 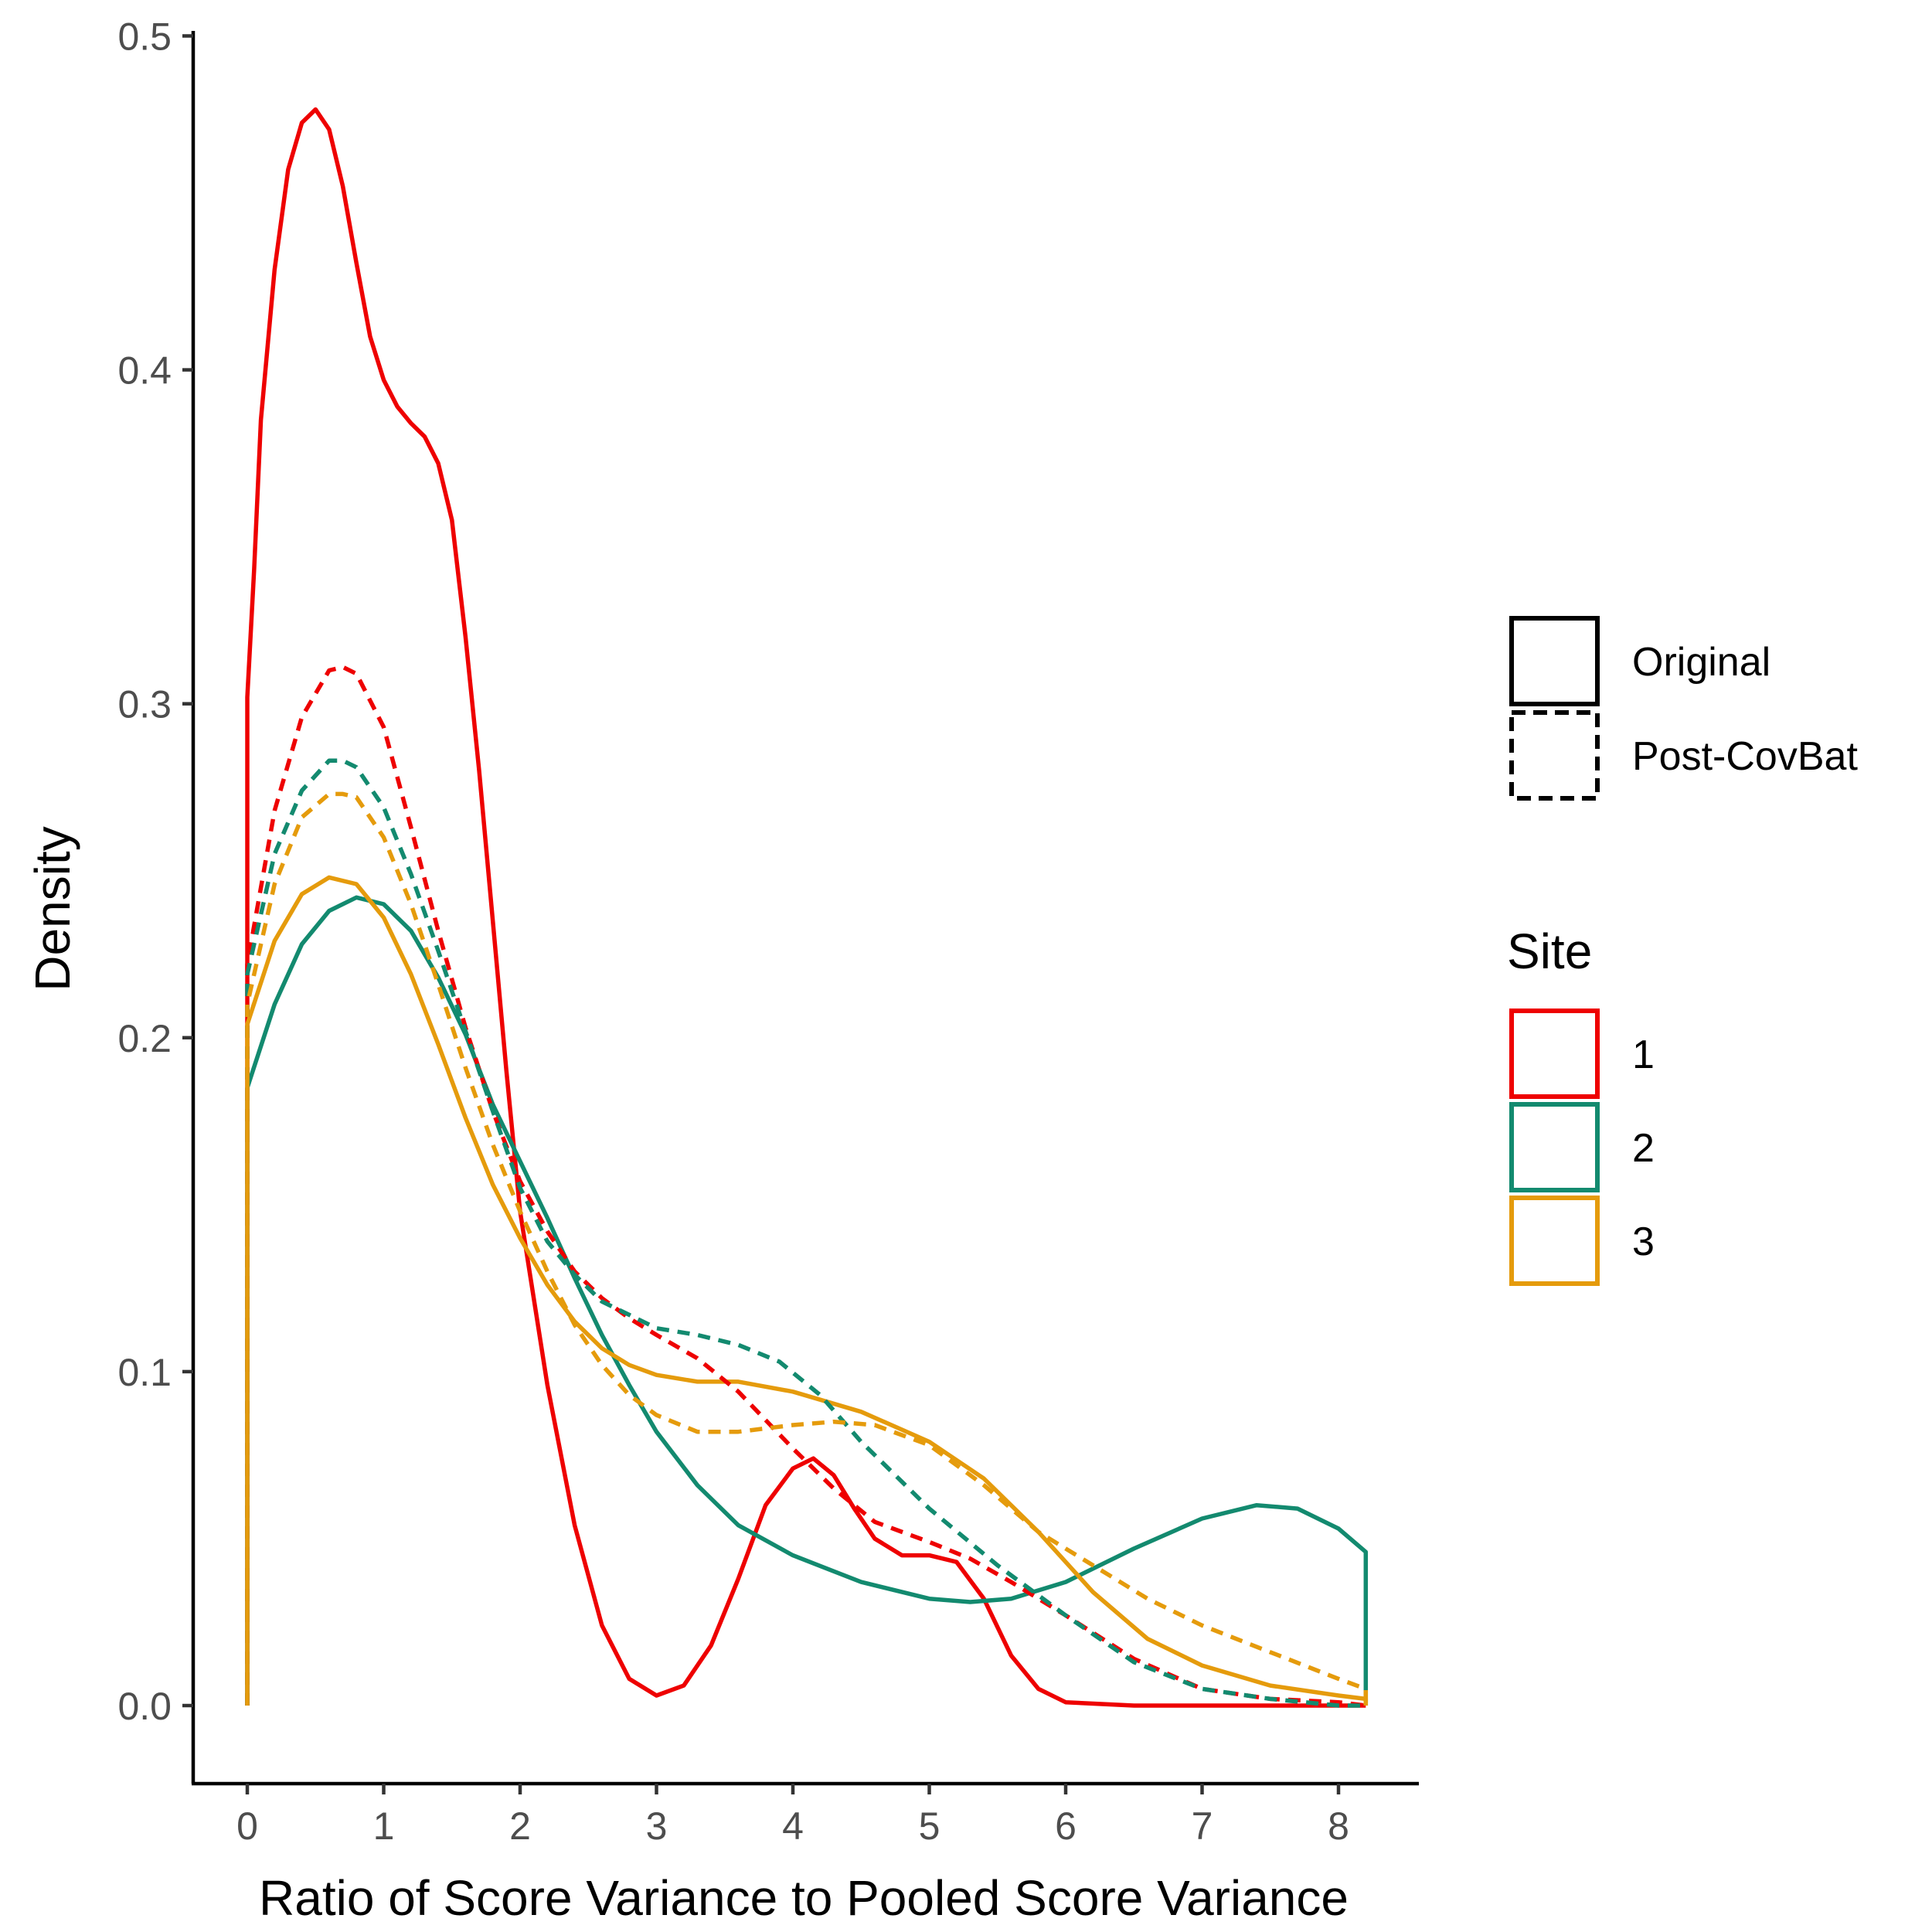 I want to click on x-tick-label: 8, so click(x=1339, y=1826).